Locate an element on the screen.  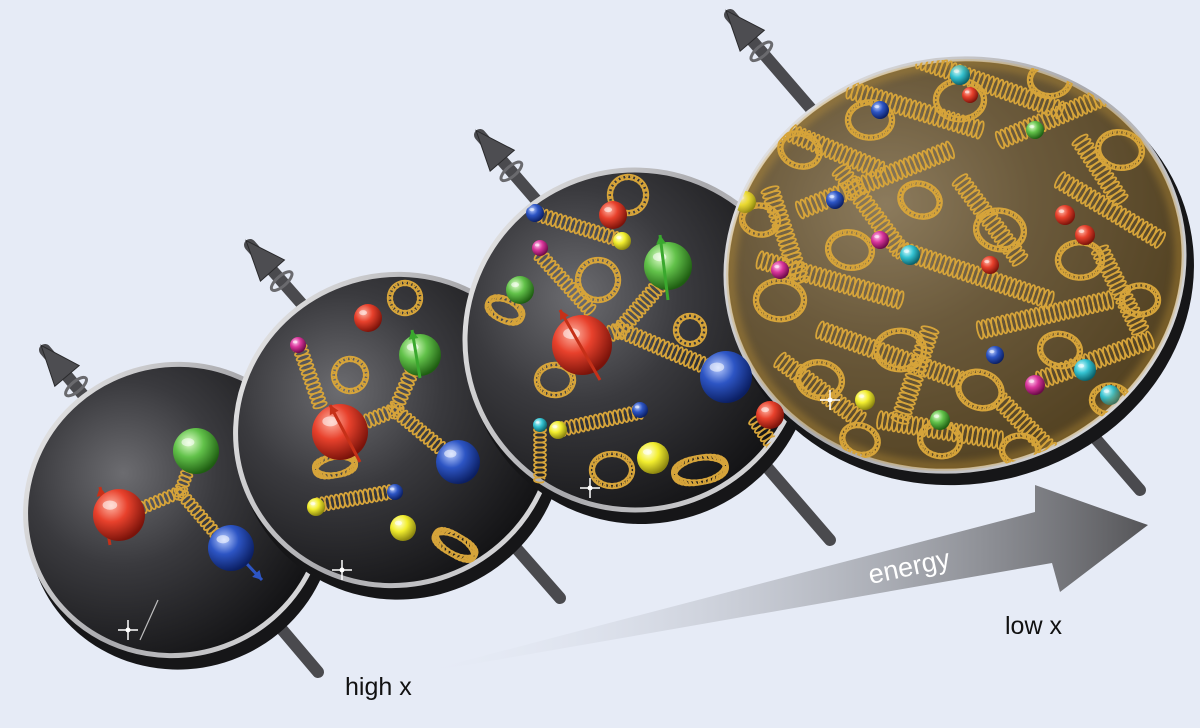
proton-1-contents is located at coordinates (178, 534).